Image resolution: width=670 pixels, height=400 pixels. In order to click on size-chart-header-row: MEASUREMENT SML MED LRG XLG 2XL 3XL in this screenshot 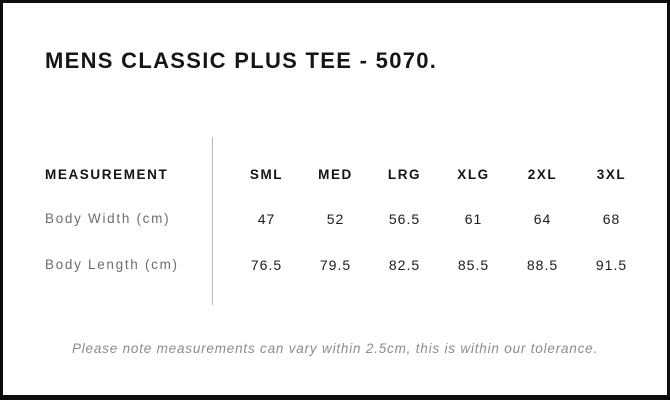, I will do `click(345, 175)`.